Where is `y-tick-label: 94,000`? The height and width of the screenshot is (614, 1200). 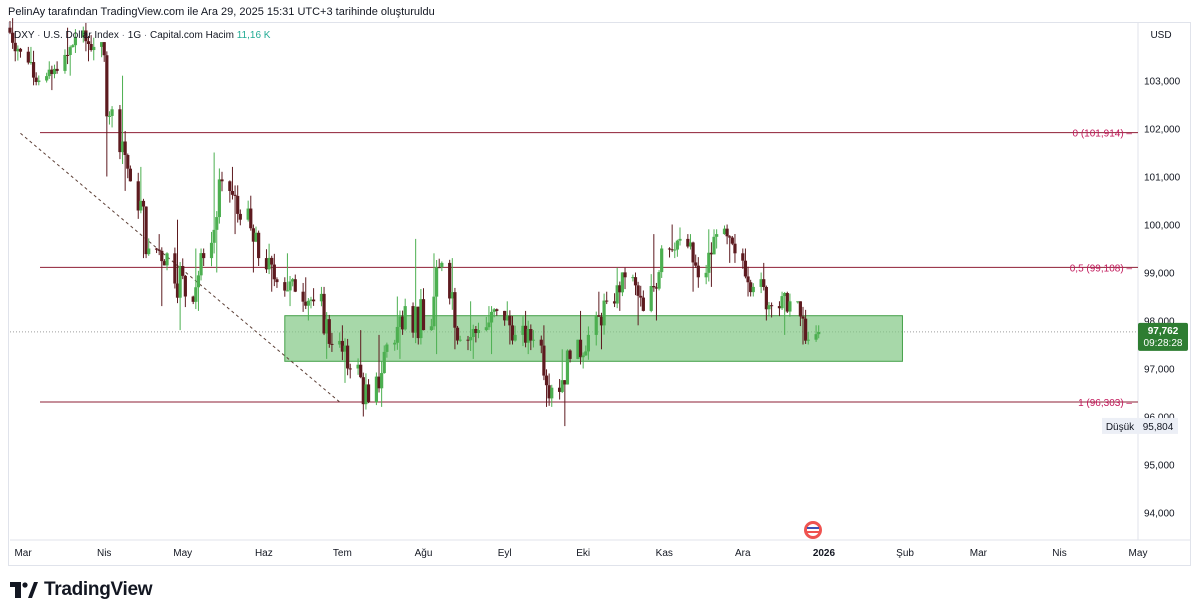 y-tick-label: 94,000 is located at coordinates (1159, 514).